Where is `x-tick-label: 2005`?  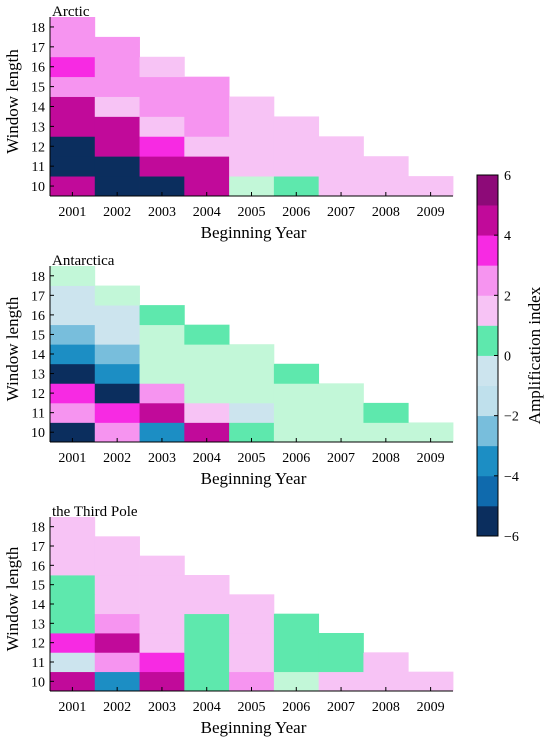 x-tick-label: 2005 is located at coordinates (252, 458).